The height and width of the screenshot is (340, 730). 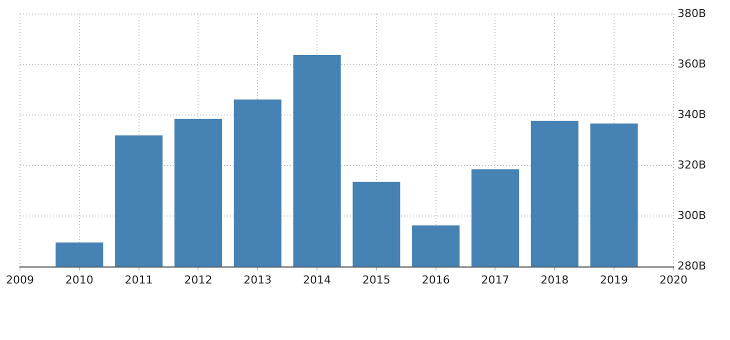 What do you see at coordinates (691, 13) in the screenshot?
I see `y-tick-label: 380B` at bounding box center [691, 13].